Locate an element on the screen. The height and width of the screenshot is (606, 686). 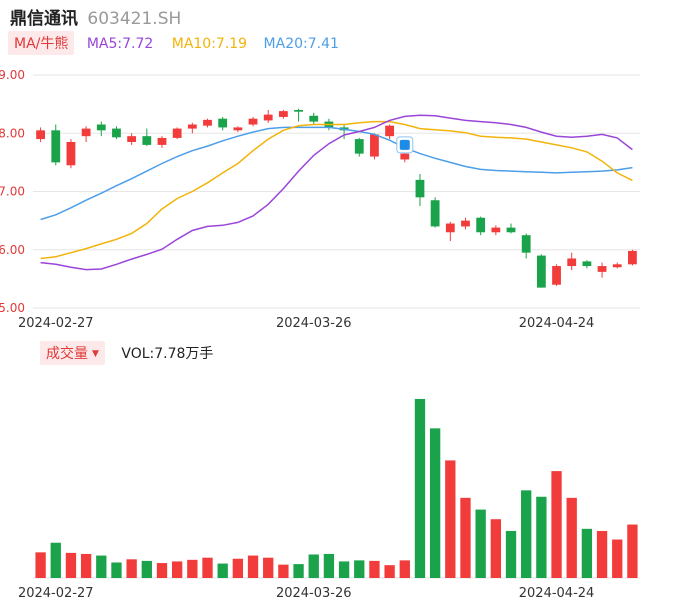
volume-date-axis: 2024-02-27 2024-03-26 2024-04-24 is located at coordinates (306, 593).